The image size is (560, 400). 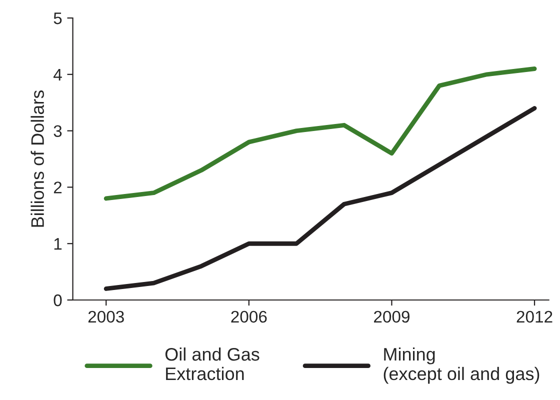 What do you see at coordinates (392, 316) in the screenshot?
I see `x-tick-label: 2009` at bounding box center [392, 316].